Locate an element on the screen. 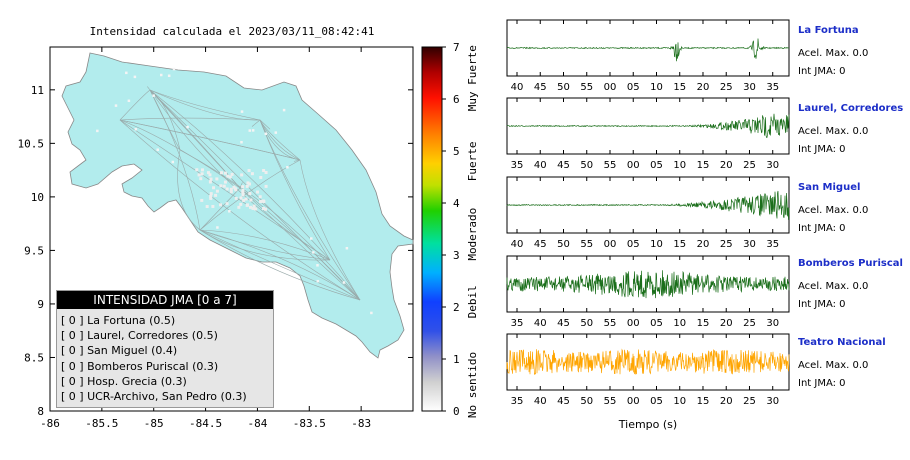 This screenshot has width=910, height=460. road-network is located at coordinates (240, 193).